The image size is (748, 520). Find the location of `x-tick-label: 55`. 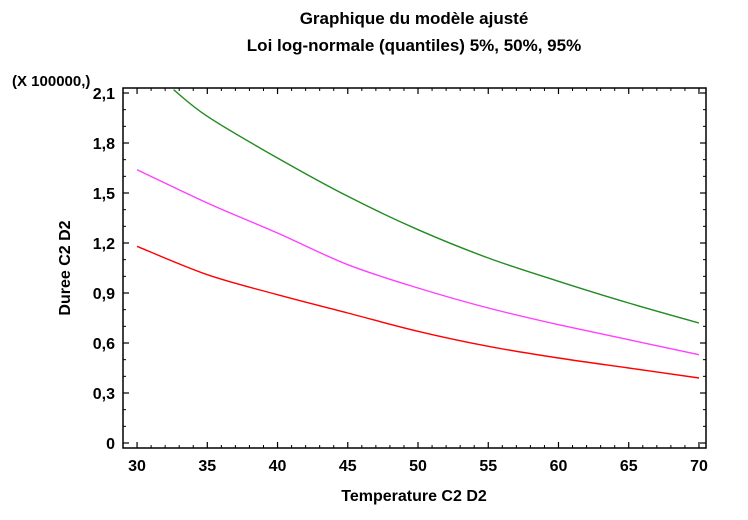

x-tick-label: 55 is located at coordinates (488, 466).